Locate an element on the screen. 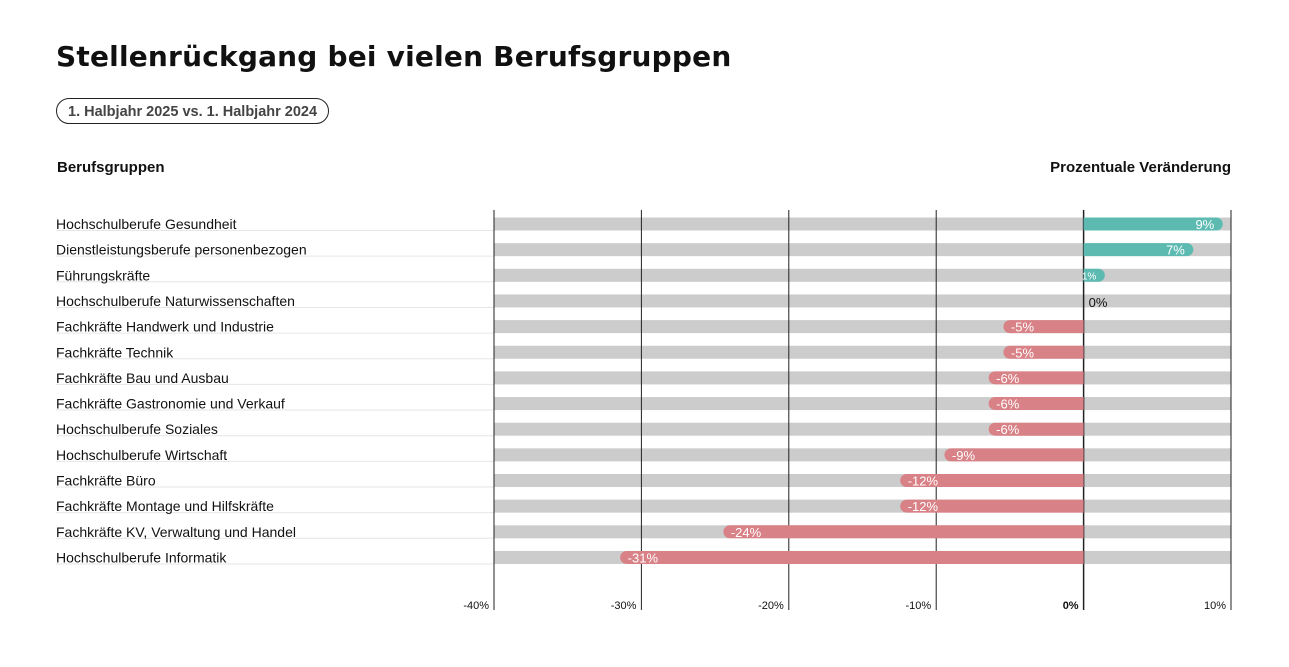 The image size is (1289, 667). value-label-fachkraefte-kv-verwaltung-und-handel: -24% is located at coordinates (746, 532).